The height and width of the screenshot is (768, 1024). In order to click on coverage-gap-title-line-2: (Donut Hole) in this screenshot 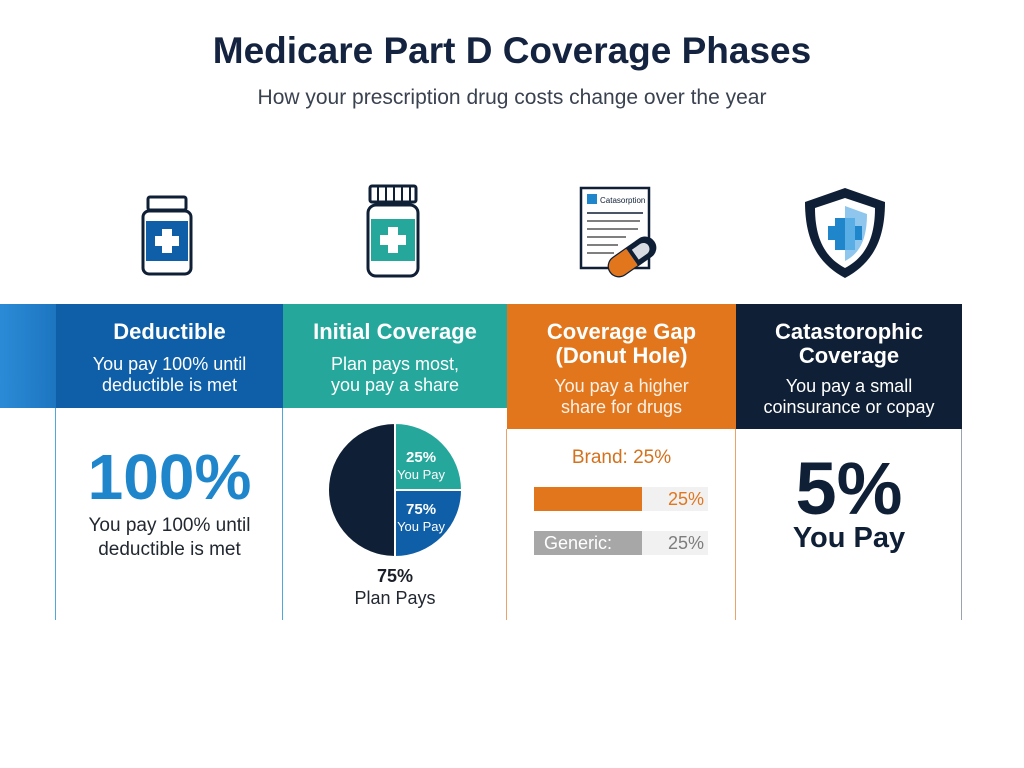, I will do `click(621, 355)`.